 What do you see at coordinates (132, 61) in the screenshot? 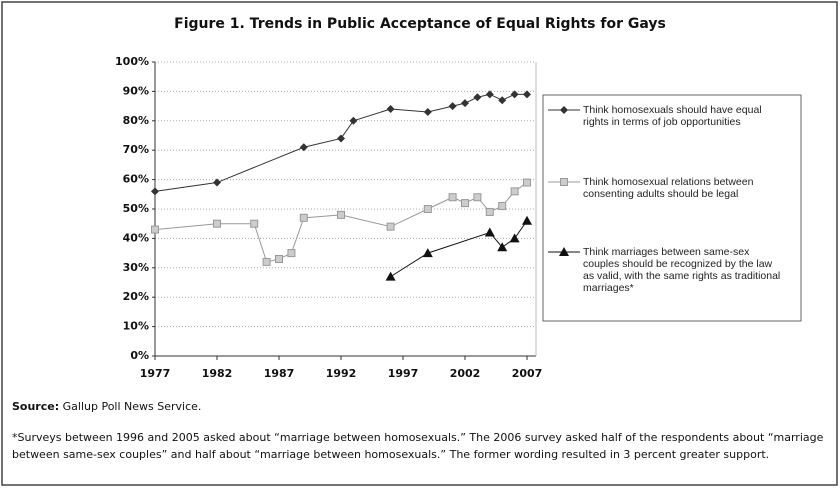
I see `y-tick-label: 100%` at bounding box center [132, 61].